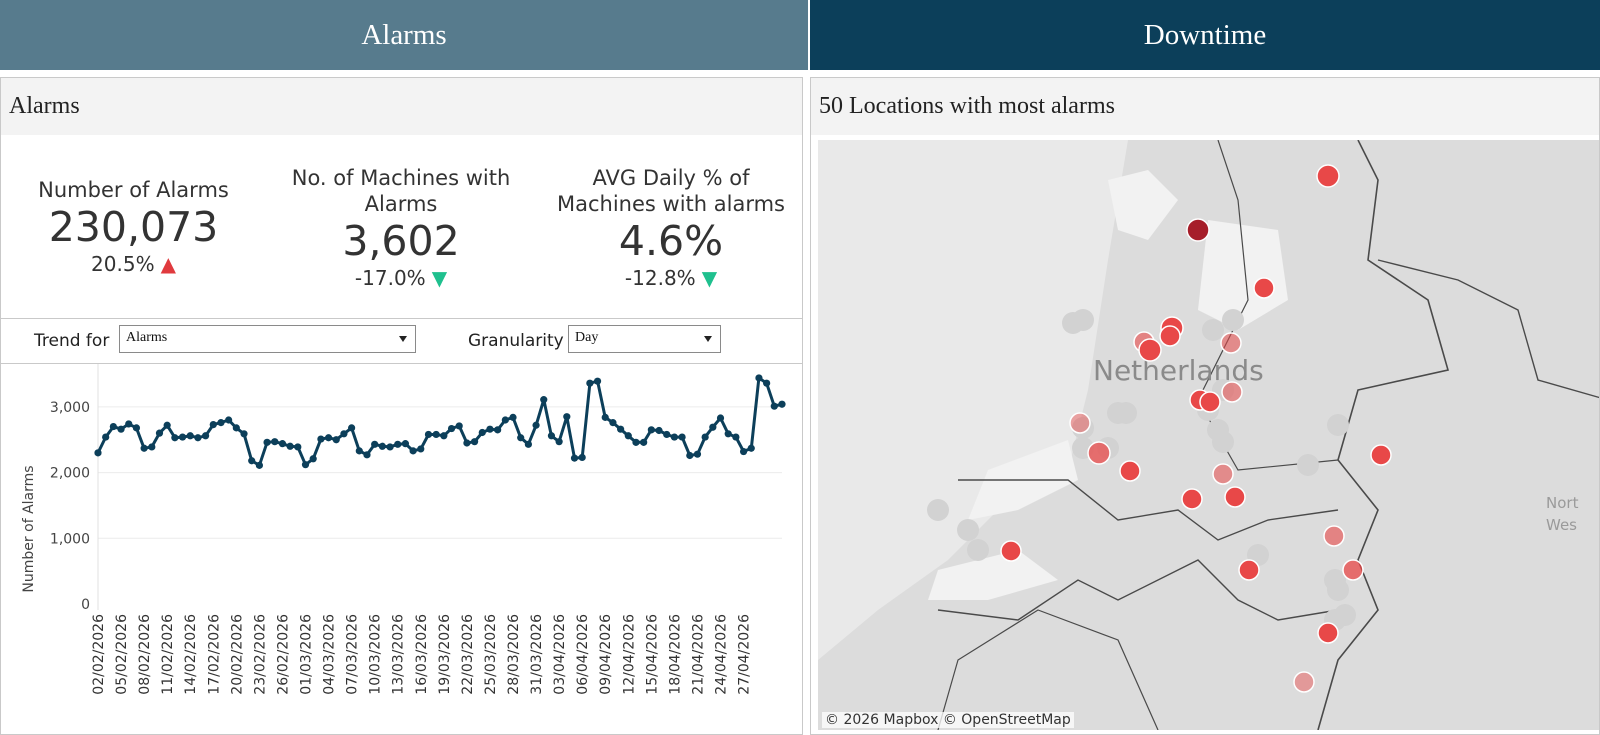 This screenshot has height=735, width=1600. I want to click on kpi-label: Machines with alarms, so click(671, 204).